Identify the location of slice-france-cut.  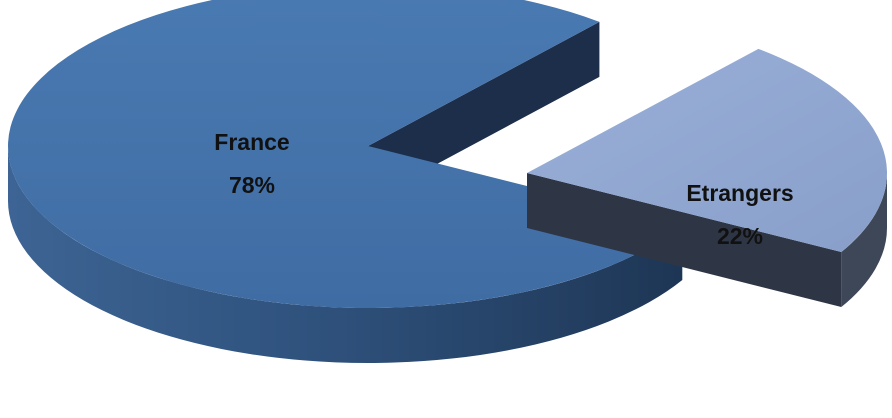
(484, 111).